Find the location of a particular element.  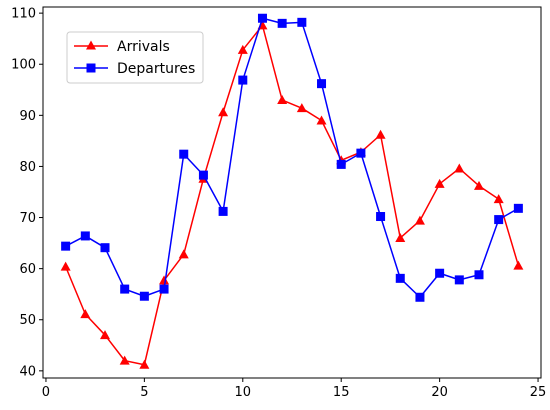

y-tick-label: 70 is located at coordinates (27, 218).